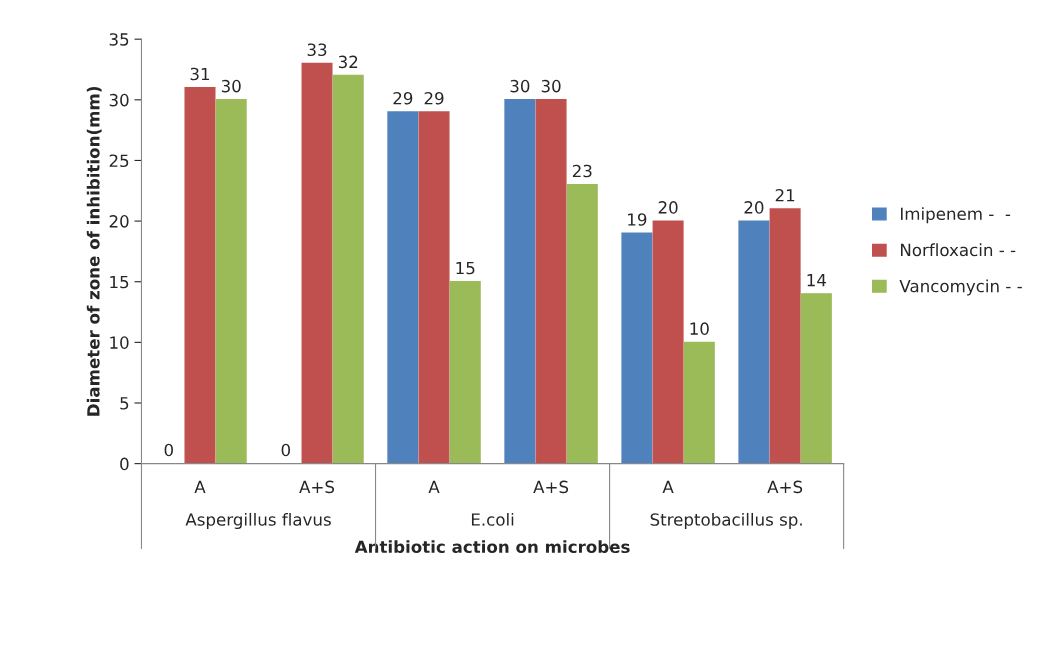 The image size is (1048, 653). Describe the element at coordinates (119, 100) in the screenshot. I see `y-tick-label: 30` at that location.